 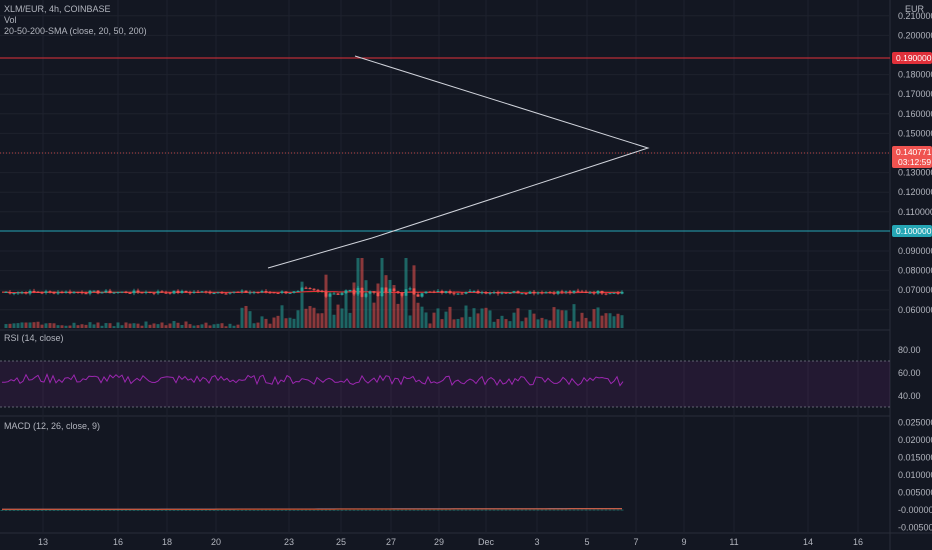 What do you see at coordinates (10, 20) in the screenshot?
I see `volume-legend: Vol` at bounding box center [10, 20].